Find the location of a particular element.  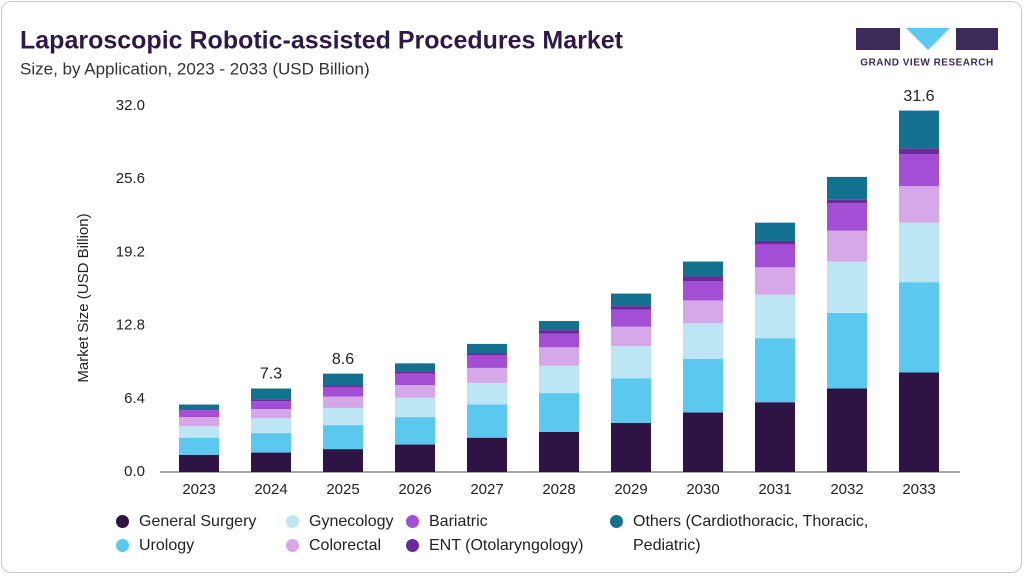

legend-label: Urology is located at coordinates (167, 545).